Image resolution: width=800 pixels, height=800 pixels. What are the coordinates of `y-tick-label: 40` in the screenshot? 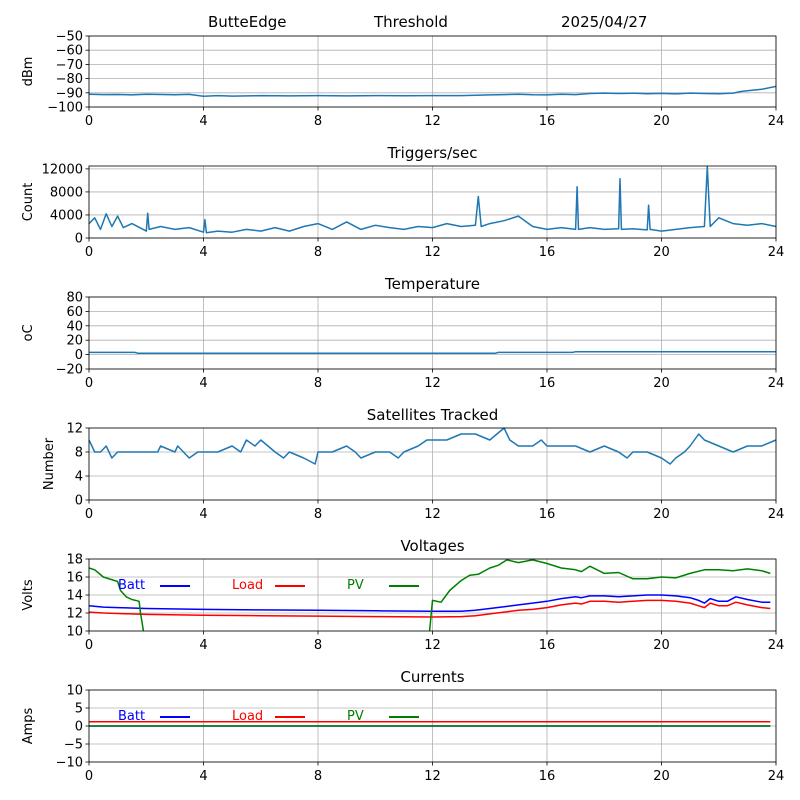 It's located at (74, 326).